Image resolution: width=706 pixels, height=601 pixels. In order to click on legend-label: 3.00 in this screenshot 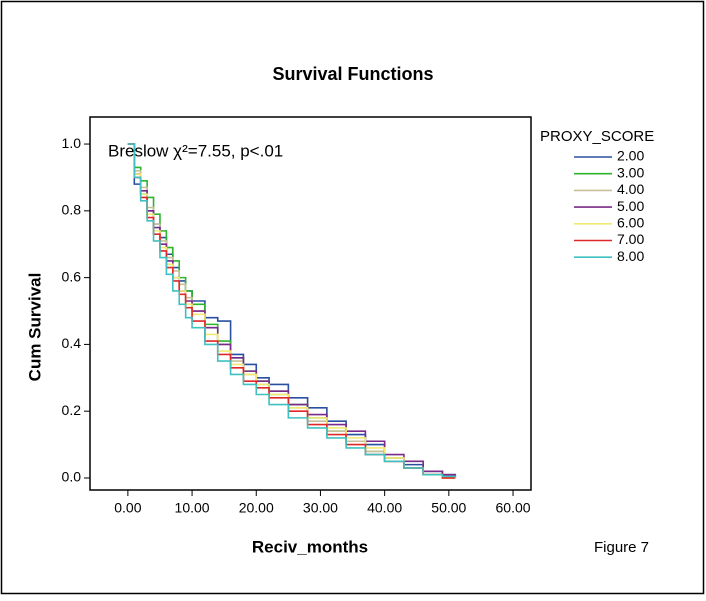, I will do `click(630, 172)`.